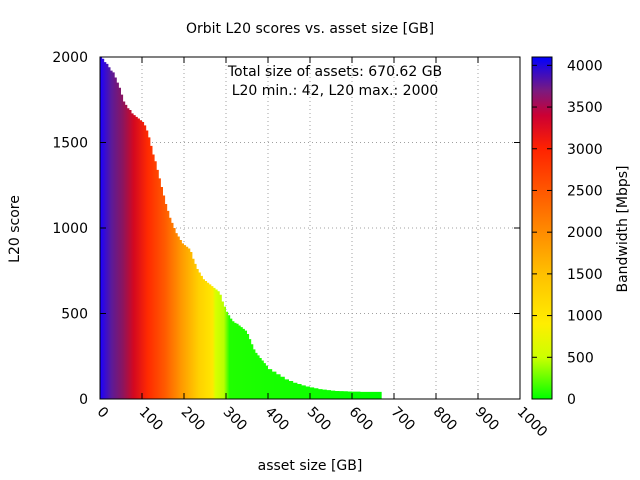 This screenshot has width=640, height=480. I want to click on annotation-min-max: L20 min.: 42, L20 max.: 2000, so click(335, 91).